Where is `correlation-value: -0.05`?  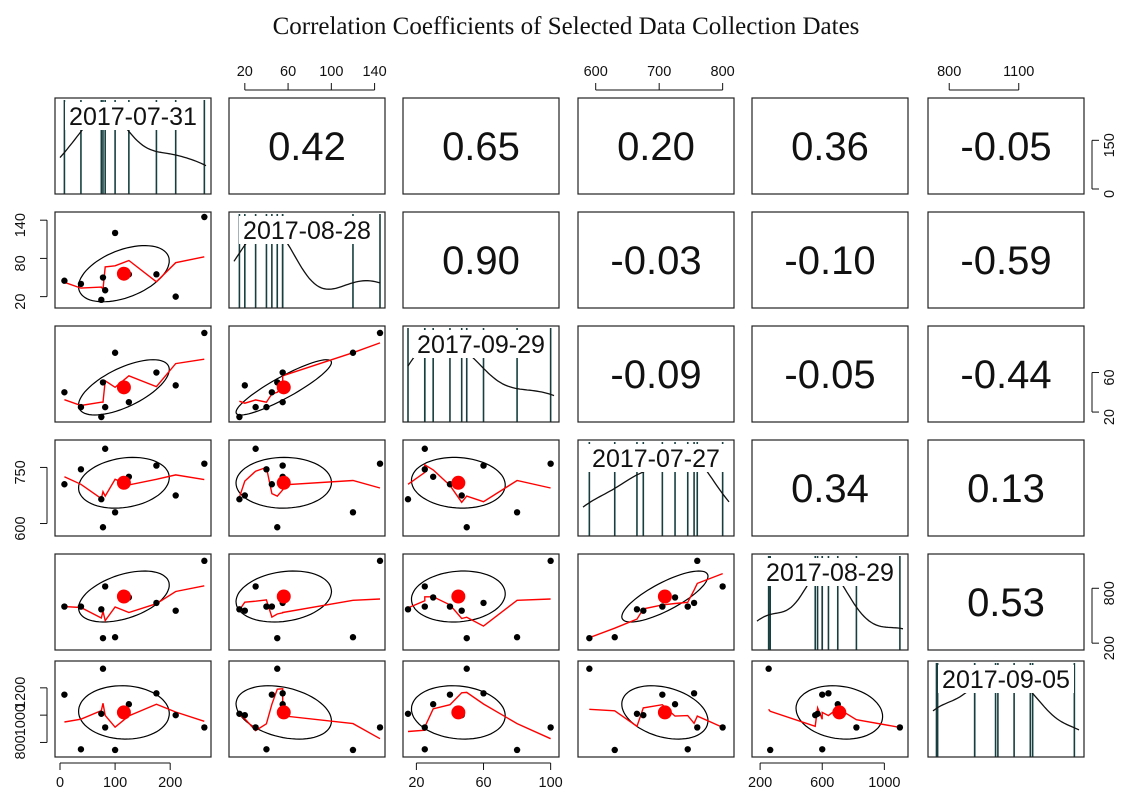 correlation-value: -0.05 is located at coordinates (829, 375).